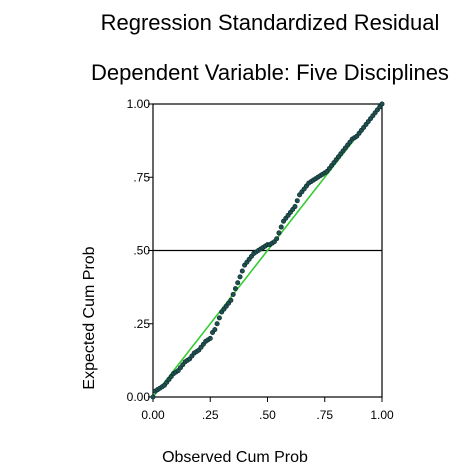  What do you see at coordinates (141, 324) in the screenshot?
I see `y-tick-label: .25` at bounding box center [141, 324].